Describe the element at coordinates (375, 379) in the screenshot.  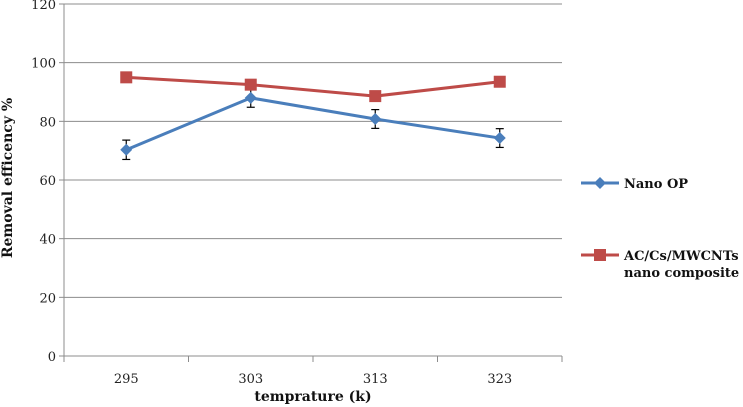
I see `x-tick-label-313: 313` at that location.